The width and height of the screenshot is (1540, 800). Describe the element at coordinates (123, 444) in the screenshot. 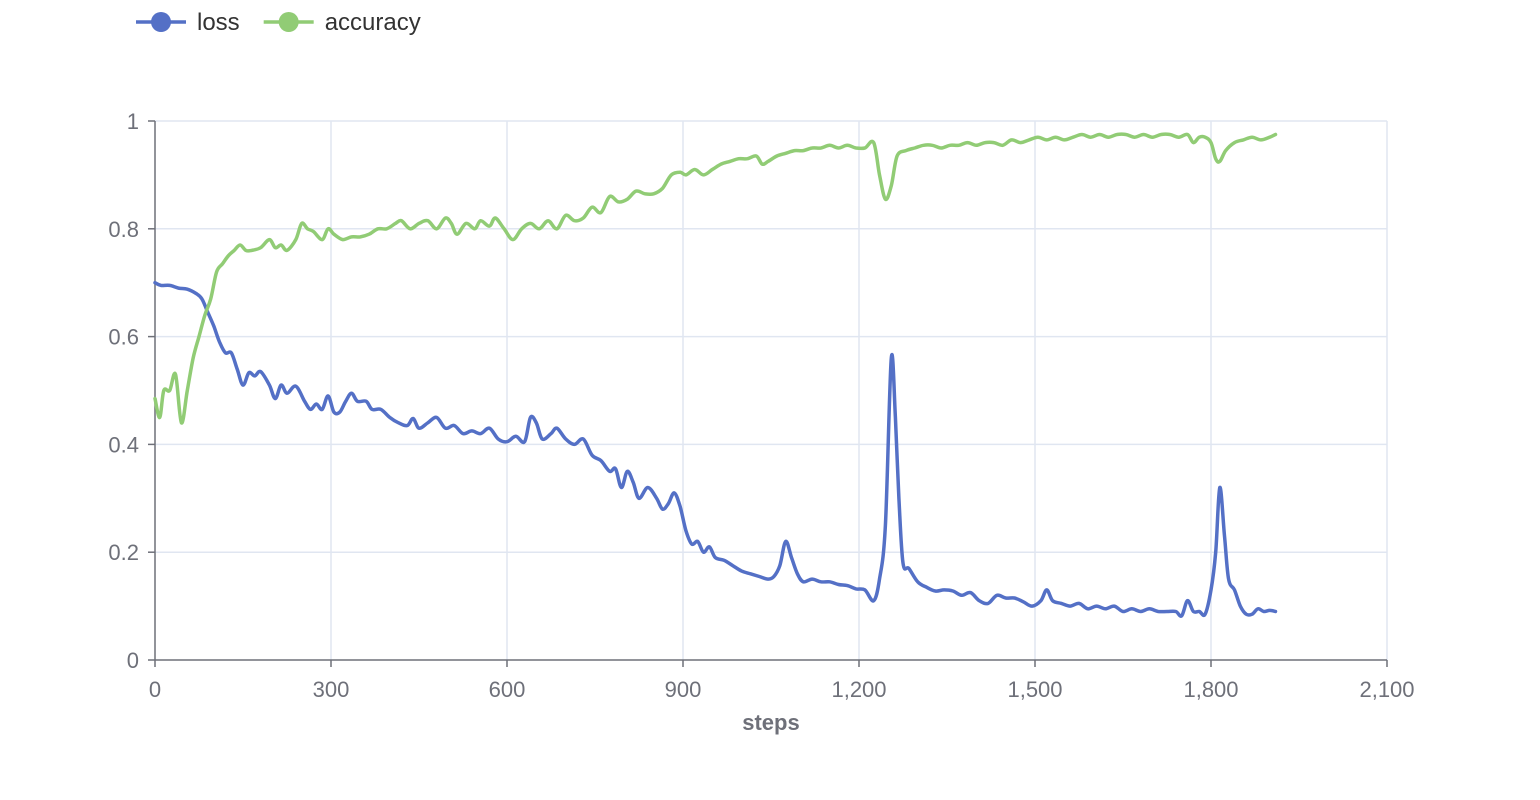

I see `y-tick-label: 0.4` at that location.